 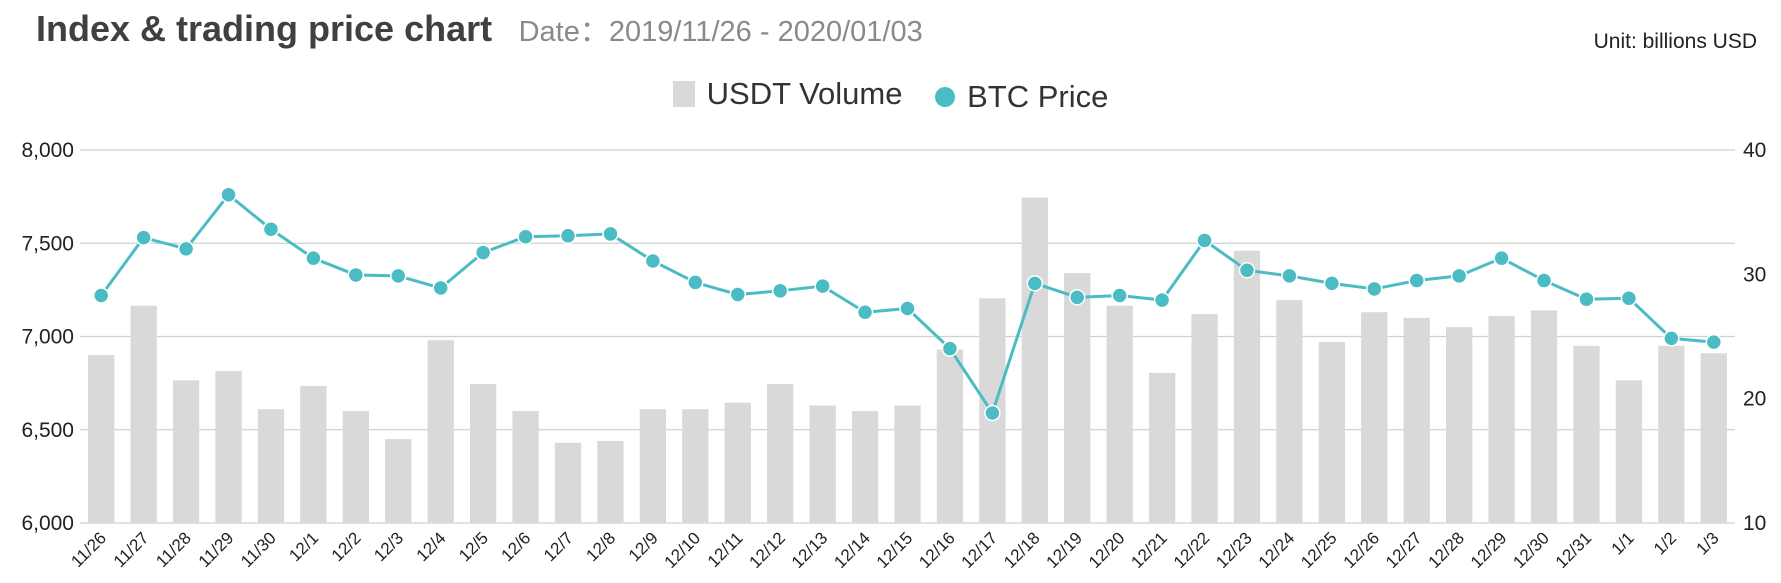 What do you see at coordinates (1754, 274) in the screenshot?
I see `right-axis-tick-label: 30` at bounding box center [1754, 274].